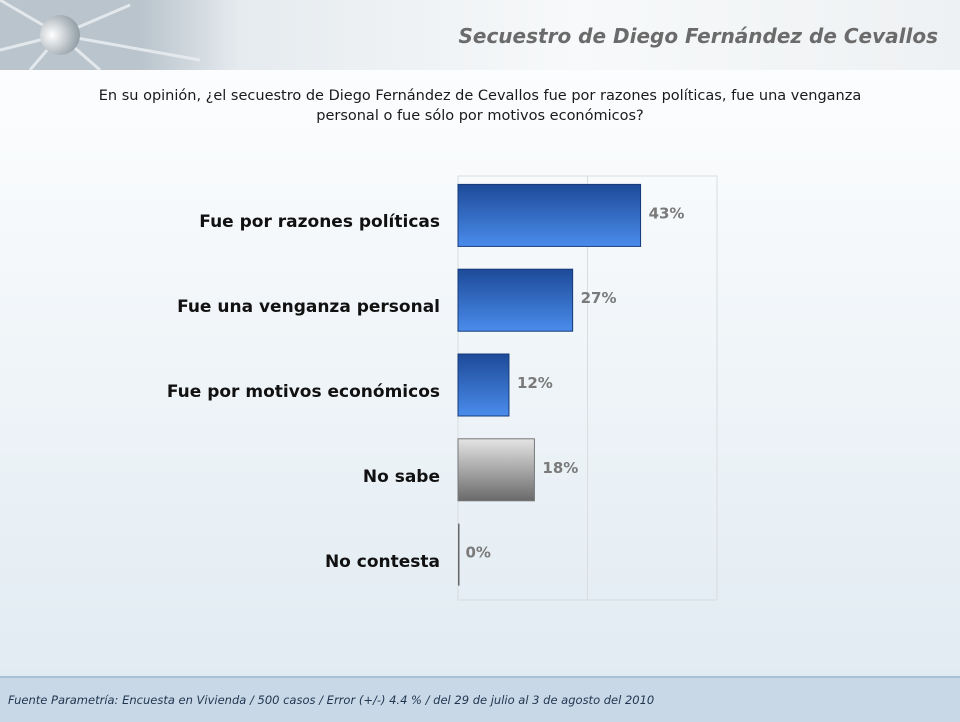 The image size is (960, 722). Describe the element at coordinates (319, 222) in the screenshot. I see `category-label: Fue por razones políticas` at that location.